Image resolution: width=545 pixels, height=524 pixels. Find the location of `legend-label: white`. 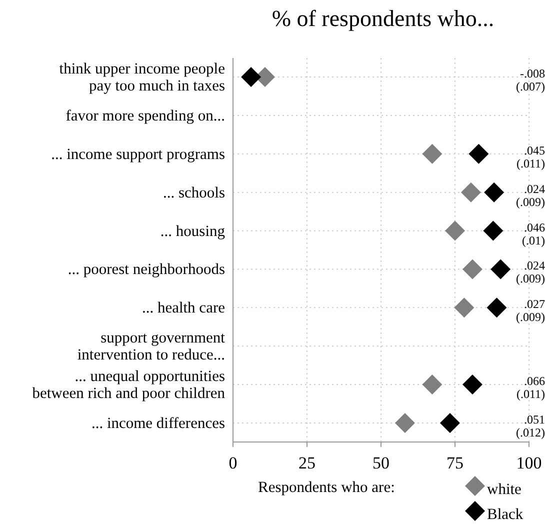

legend-label: white is located at coordinates (504, 489).